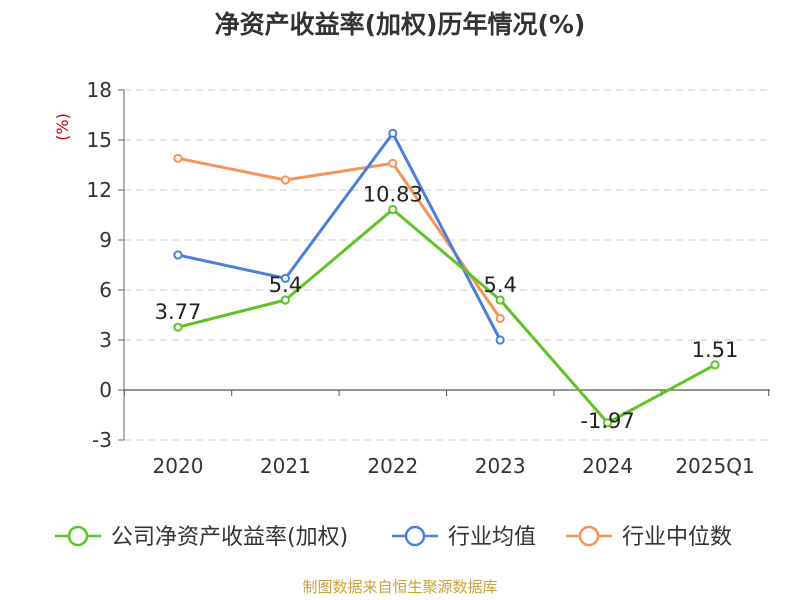 Image resolution: width=800 pixels, height=600 pixels. Describe the element at coordinates (392, 466) in the screenshot. I see `x-tick-label-2022: 2022` at that location.